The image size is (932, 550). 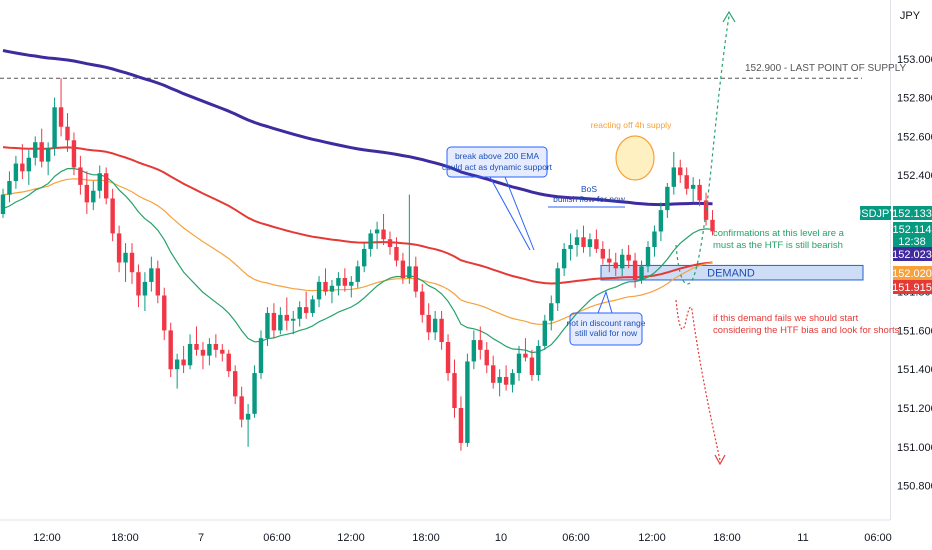 I want to click on price-tick-label: 151.400, so click(x=914, y=370).